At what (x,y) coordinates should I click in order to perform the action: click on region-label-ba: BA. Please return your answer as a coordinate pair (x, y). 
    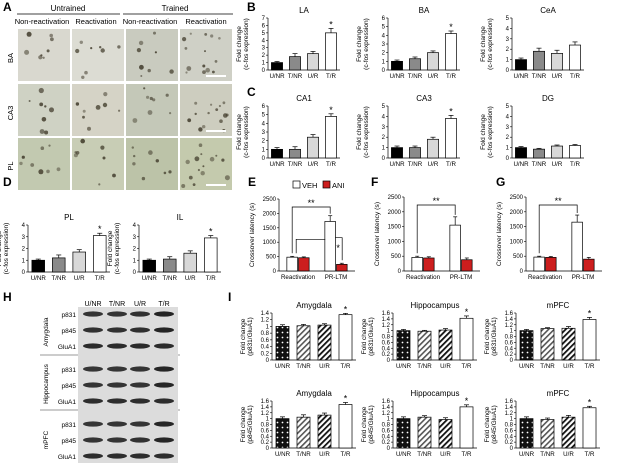
    Looking at the image, I should click on (10, 58).